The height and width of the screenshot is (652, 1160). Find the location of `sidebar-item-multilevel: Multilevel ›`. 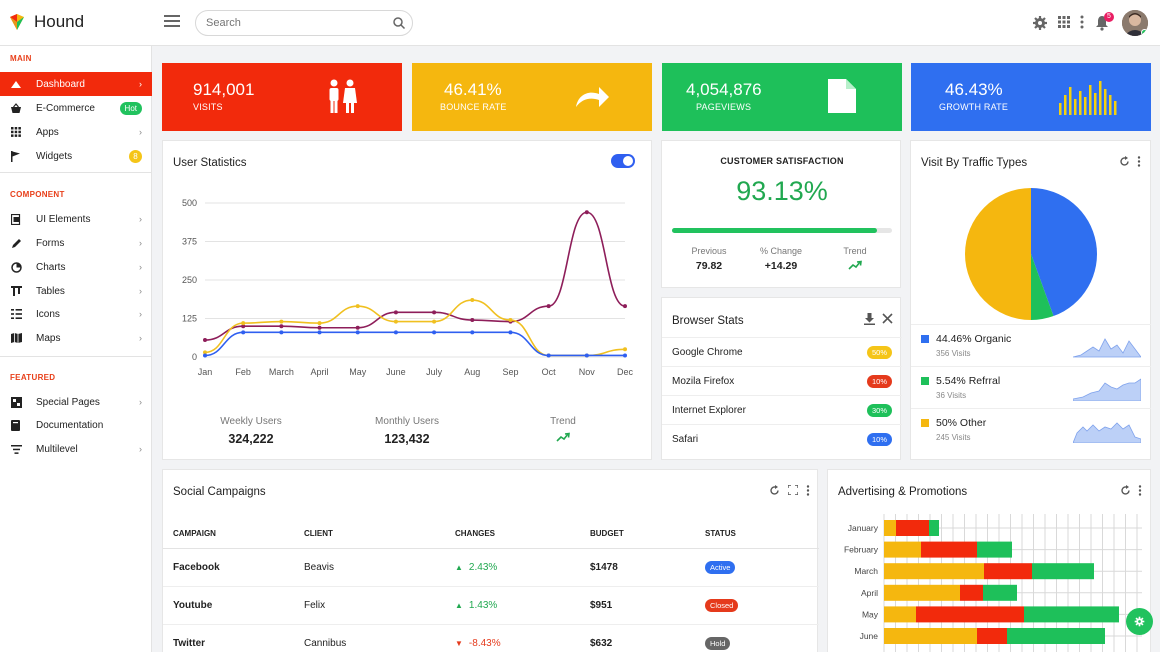

sidebar-item-multilevel: Multilevel › is located at coordinates (76, 449).